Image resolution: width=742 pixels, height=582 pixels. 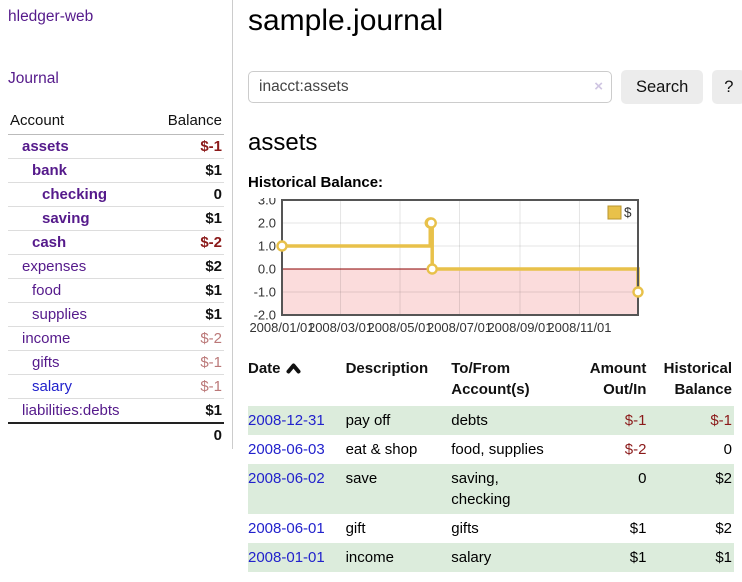 What do you see at coordinates (50, 170) in the screenshot?
I see `account-link-bank: bank` at bounding box center [50, 170].